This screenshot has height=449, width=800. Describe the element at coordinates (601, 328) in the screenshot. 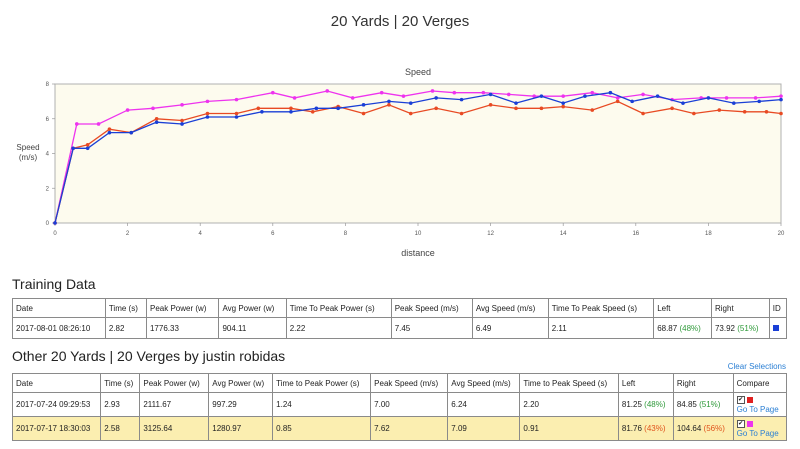

I see `time-to-peak-speed-cell: 2.11` at that location.